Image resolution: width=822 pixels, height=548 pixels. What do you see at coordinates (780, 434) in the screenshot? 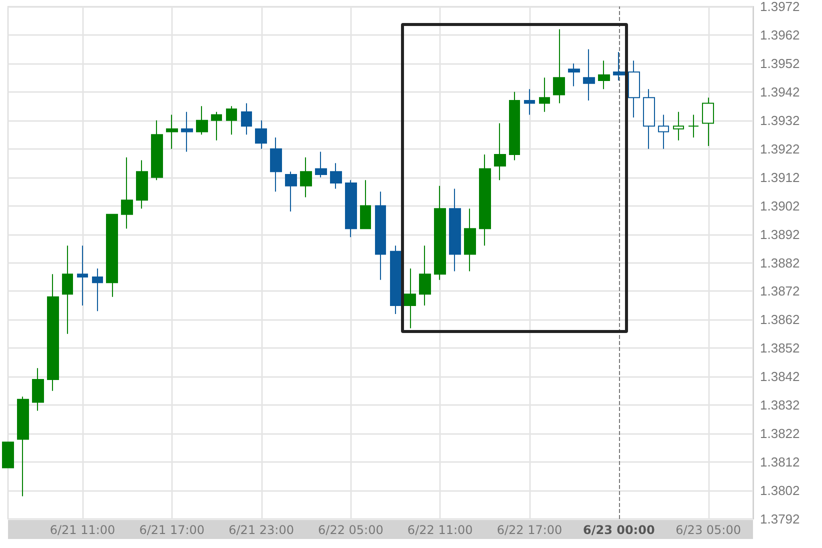
I see `y-tick-label: 1.3822` at bounding box center [780, 434].